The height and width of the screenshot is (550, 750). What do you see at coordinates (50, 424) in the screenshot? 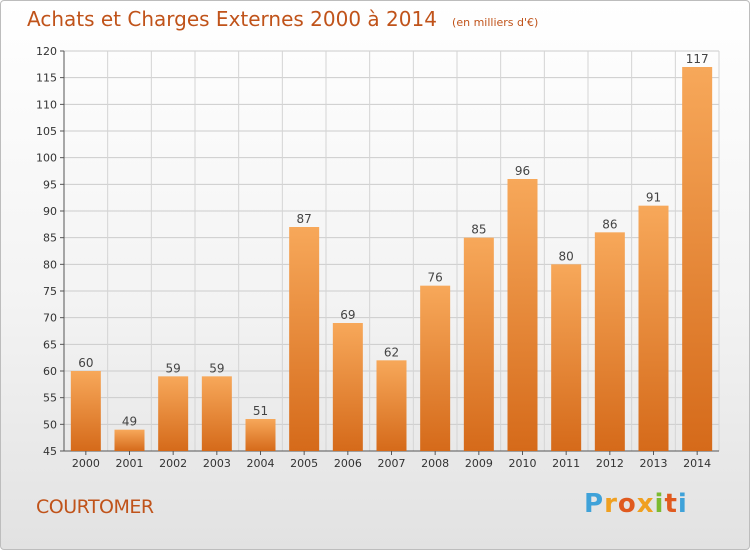
I see `y-tick-label: 50` at bounding box center [50, 424].